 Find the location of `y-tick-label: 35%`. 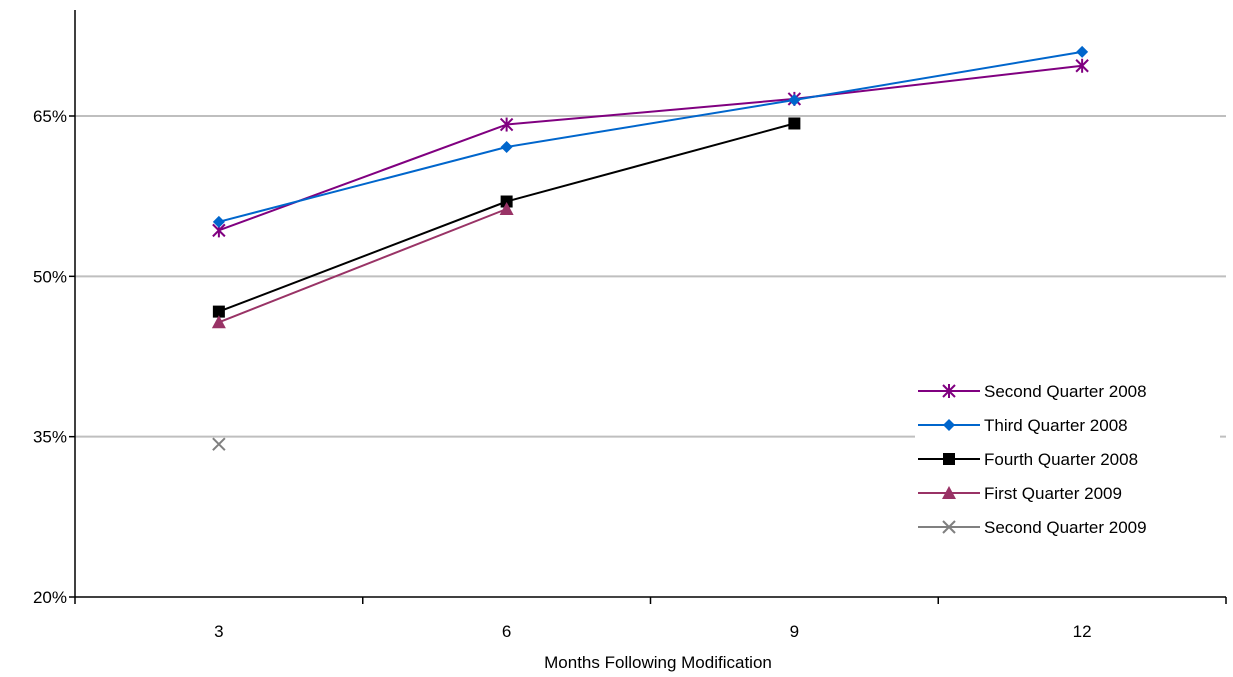

y-tick-label: 35% is located at coordinates (50, 437).